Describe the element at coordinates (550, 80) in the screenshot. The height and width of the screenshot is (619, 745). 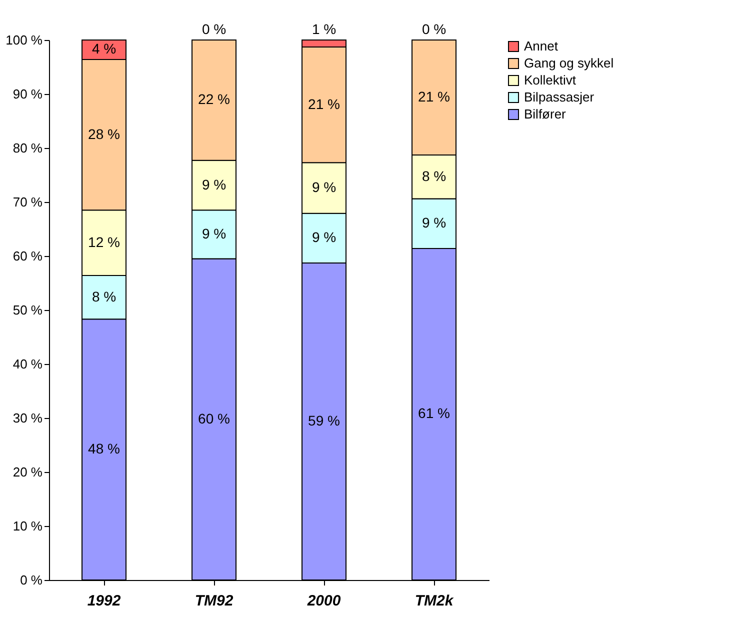
I see `legend-label: Kollektivt` at that location.